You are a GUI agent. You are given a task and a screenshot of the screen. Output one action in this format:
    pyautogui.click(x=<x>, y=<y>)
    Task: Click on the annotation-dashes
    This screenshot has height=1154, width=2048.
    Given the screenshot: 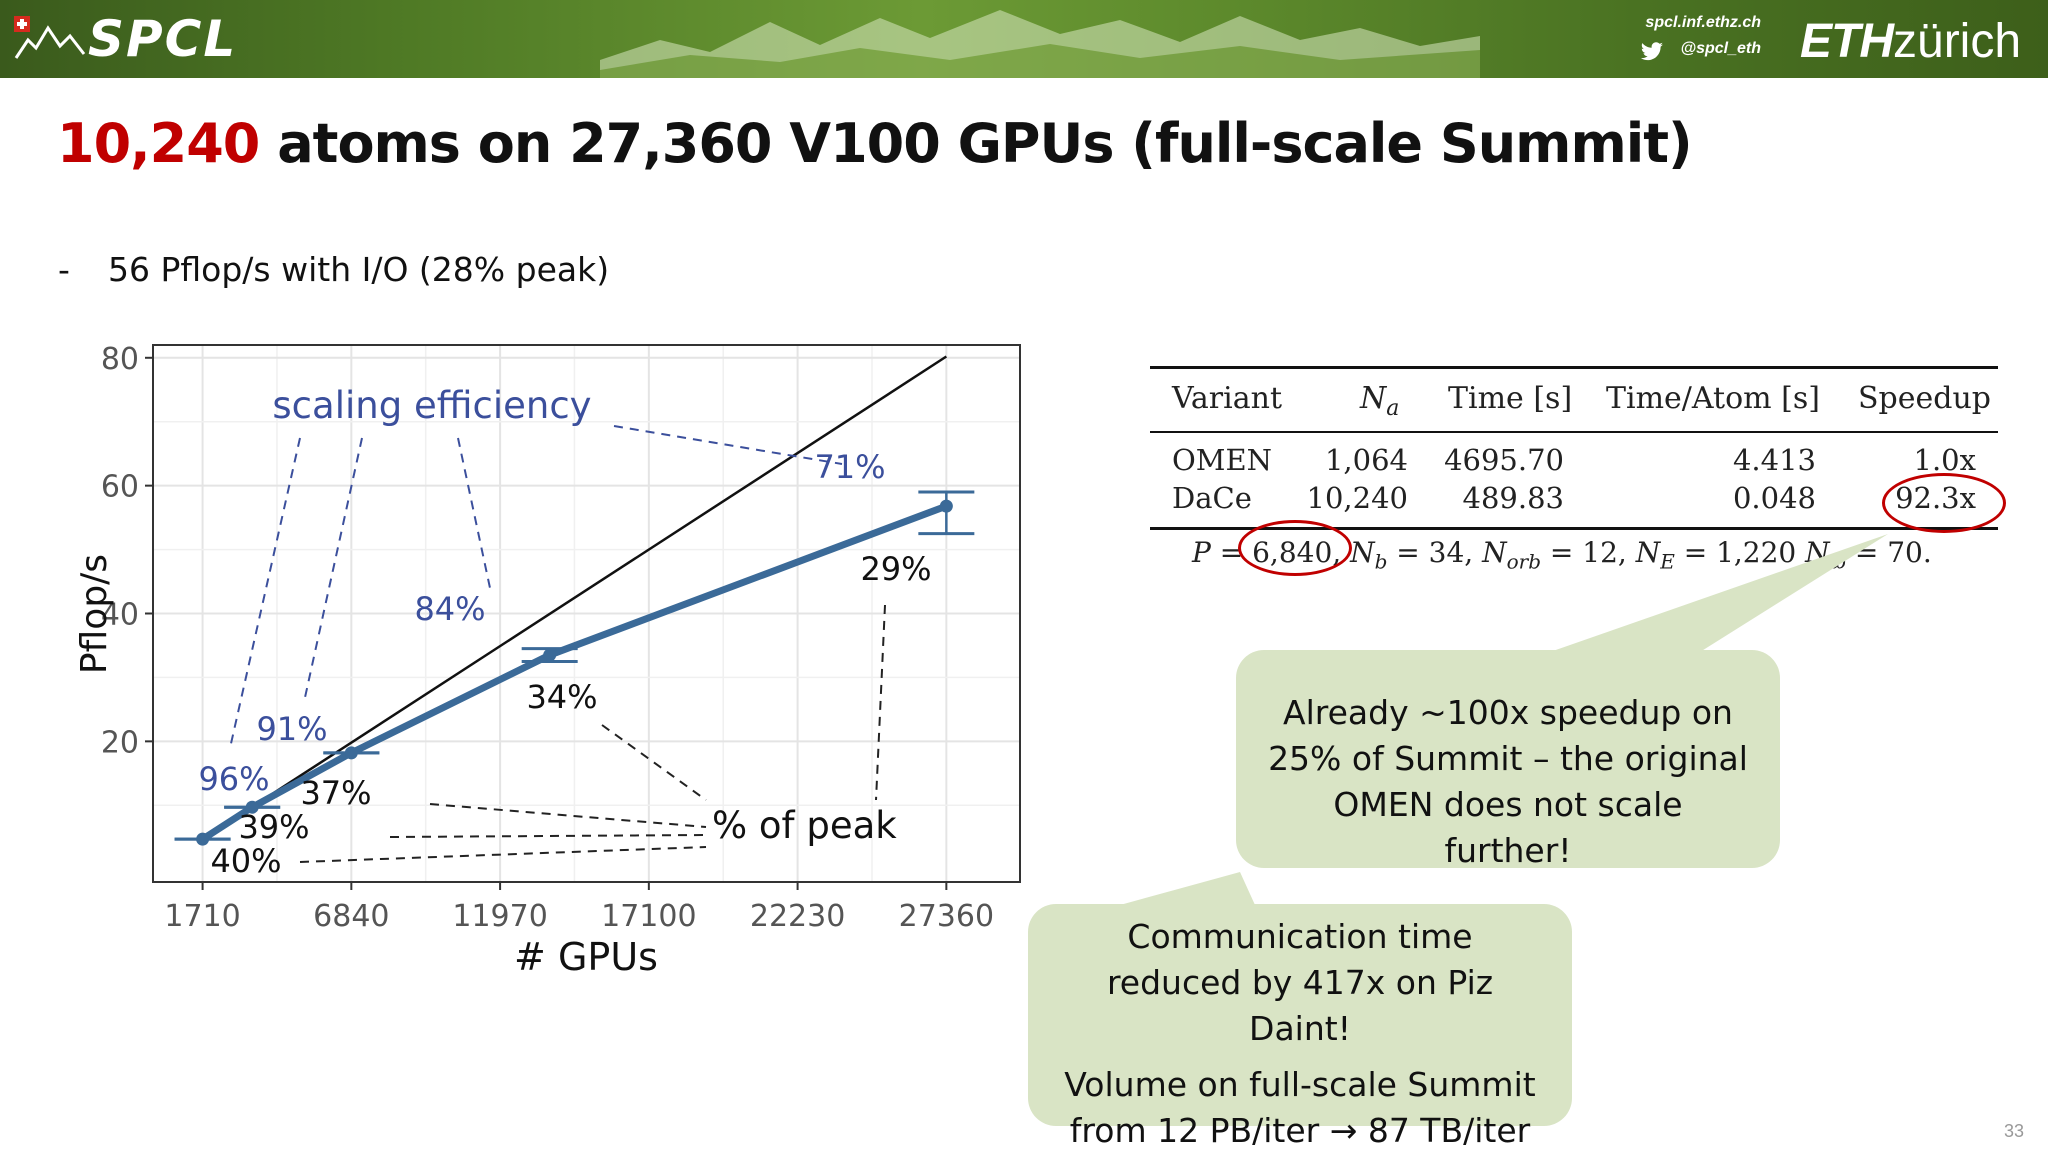 What is the action you would take?
    pyautogui.click(x=557, y=644)
    